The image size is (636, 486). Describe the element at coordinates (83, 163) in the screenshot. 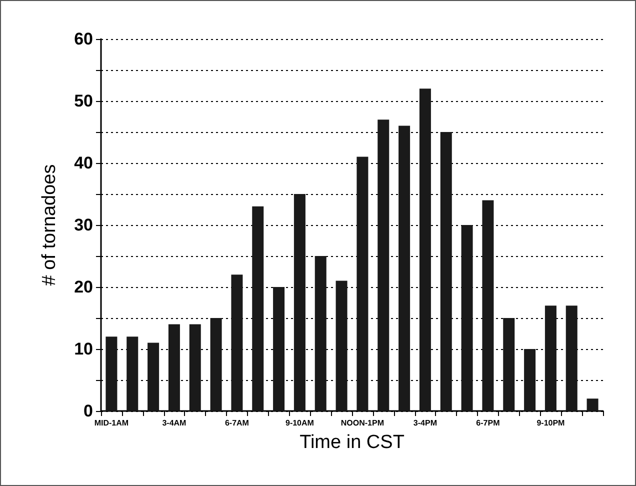

I see `y-tick-label: 40` at that location.